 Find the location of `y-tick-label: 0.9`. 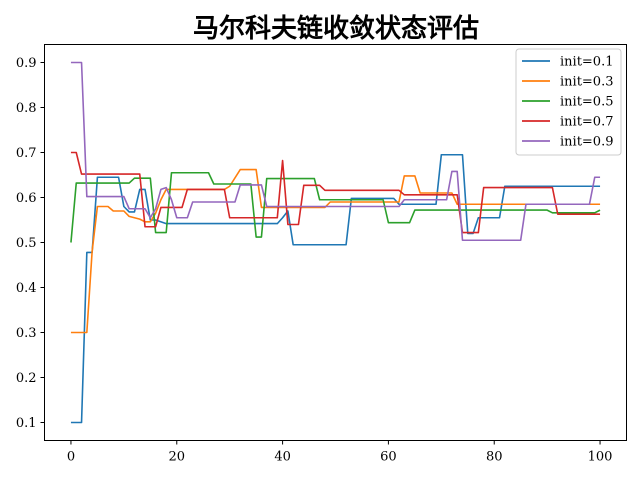

y-tick-label: 0.9 is located at coordinates (26, 63).